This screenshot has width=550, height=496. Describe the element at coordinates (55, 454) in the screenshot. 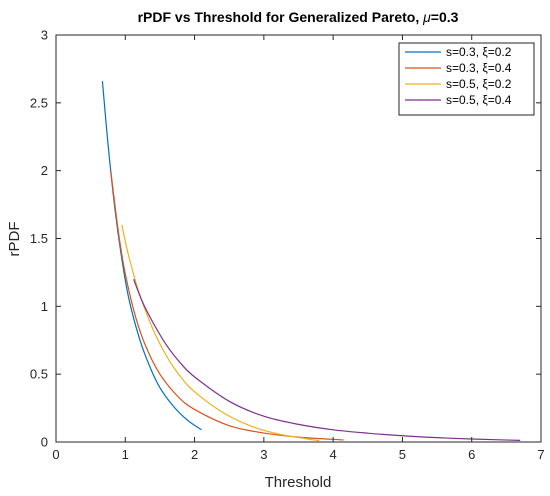

I see `x-tick-label: 0` at that location.